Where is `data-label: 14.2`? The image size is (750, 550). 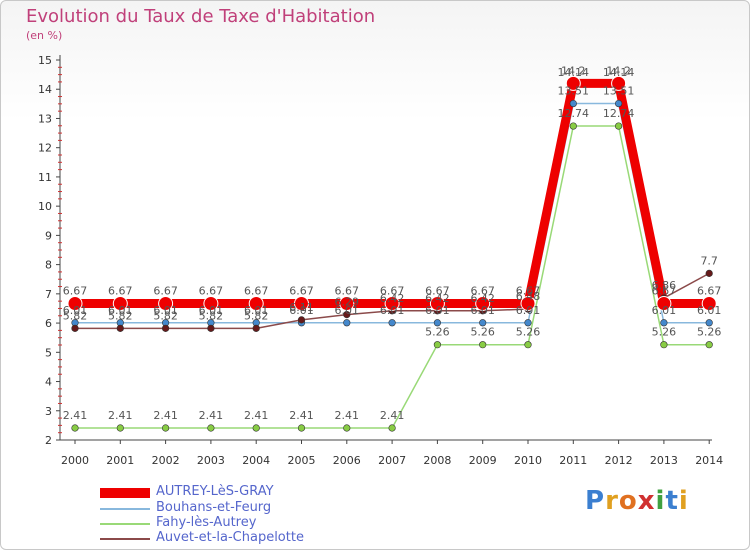 data-label: 14.2 is located at coordinates (618, 70).